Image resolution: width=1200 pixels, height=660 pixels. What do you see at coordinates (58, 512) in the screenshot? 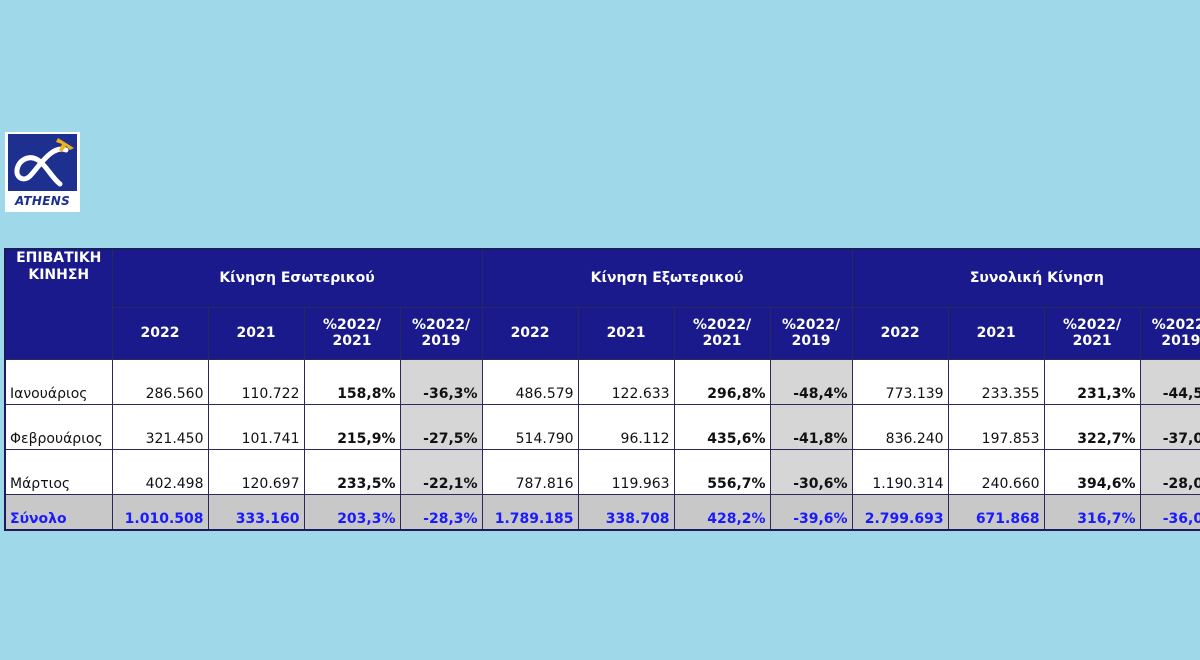
I see `total-label: Σύνολο` at bounding box center [58, 512].